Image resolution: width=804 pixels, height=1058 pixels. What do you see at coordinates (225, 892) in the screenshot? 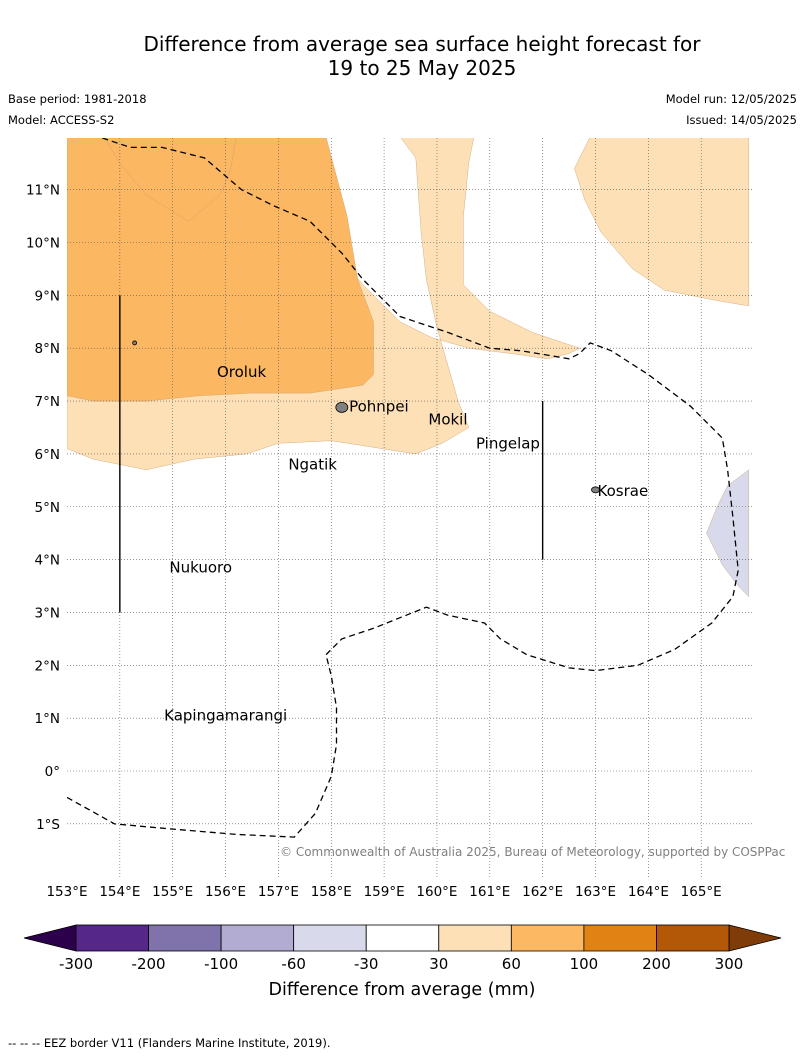
I see `x-tick-label: 156°E` at bounding box center [225, 892].